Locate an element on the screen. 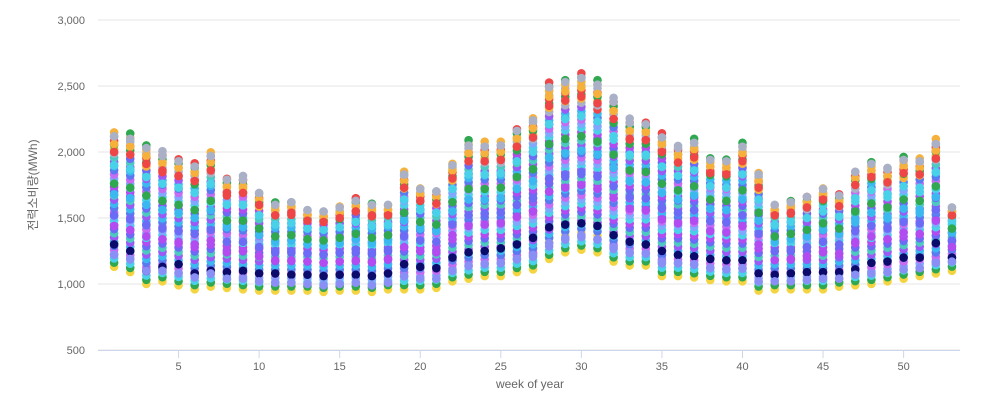 This screenshot has width=1004, height=402. y-tick-label: 2,000 is located at coordinates (71, 153).